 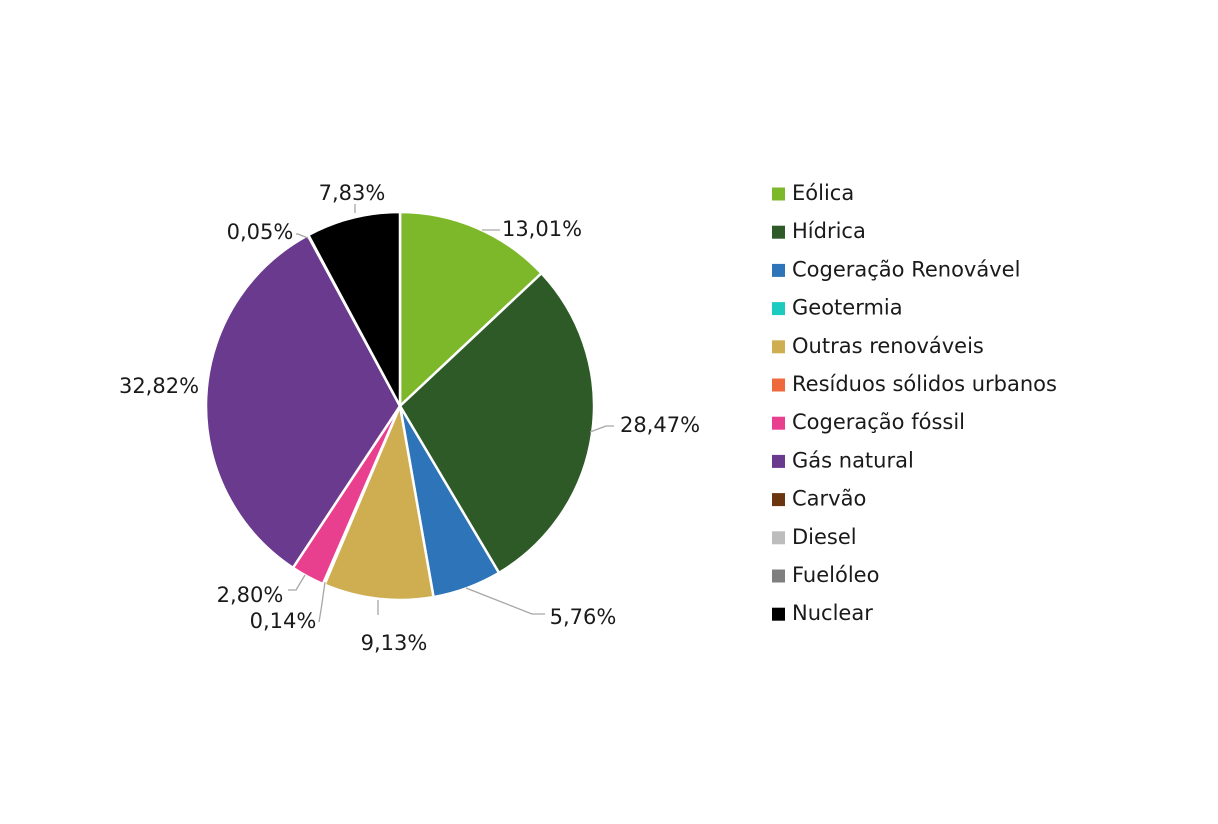 What do you see at coordinates (302, 236) in the screenshot?
I see `leader-line-fueloleo` at bounding box center [302, 236].